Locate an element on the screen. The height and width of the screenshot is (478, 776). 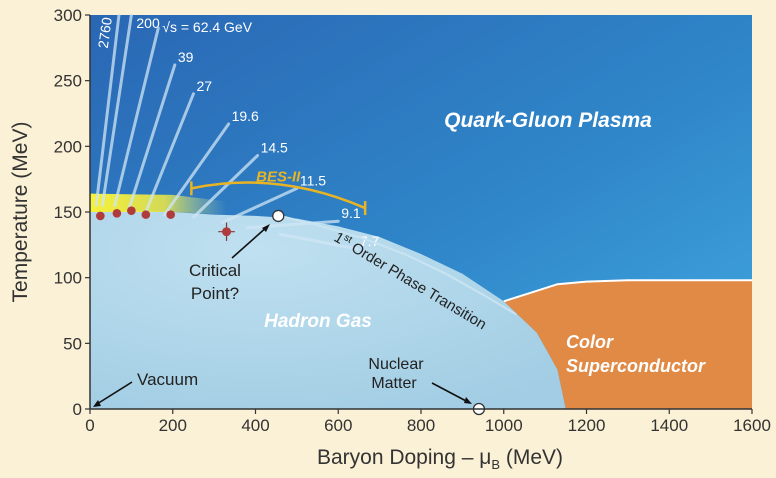
energy-label: 39 is located at coordinates (186, 57).